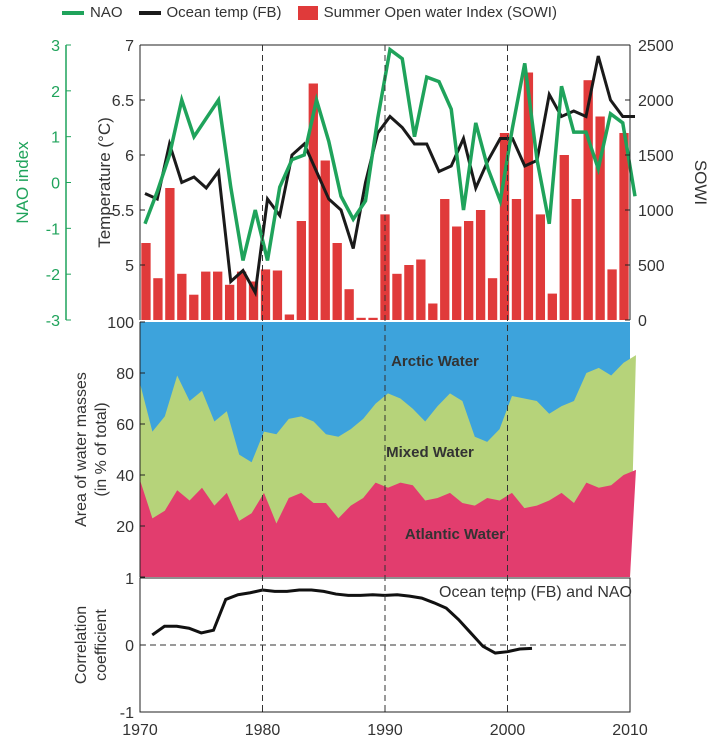 The height and width of the screenshot is (740, 707). Describe the element at coordinates (535, 592) in the screenshot. I see `correlation-annotation: Ocean temp (FB) and NAO` at that location.